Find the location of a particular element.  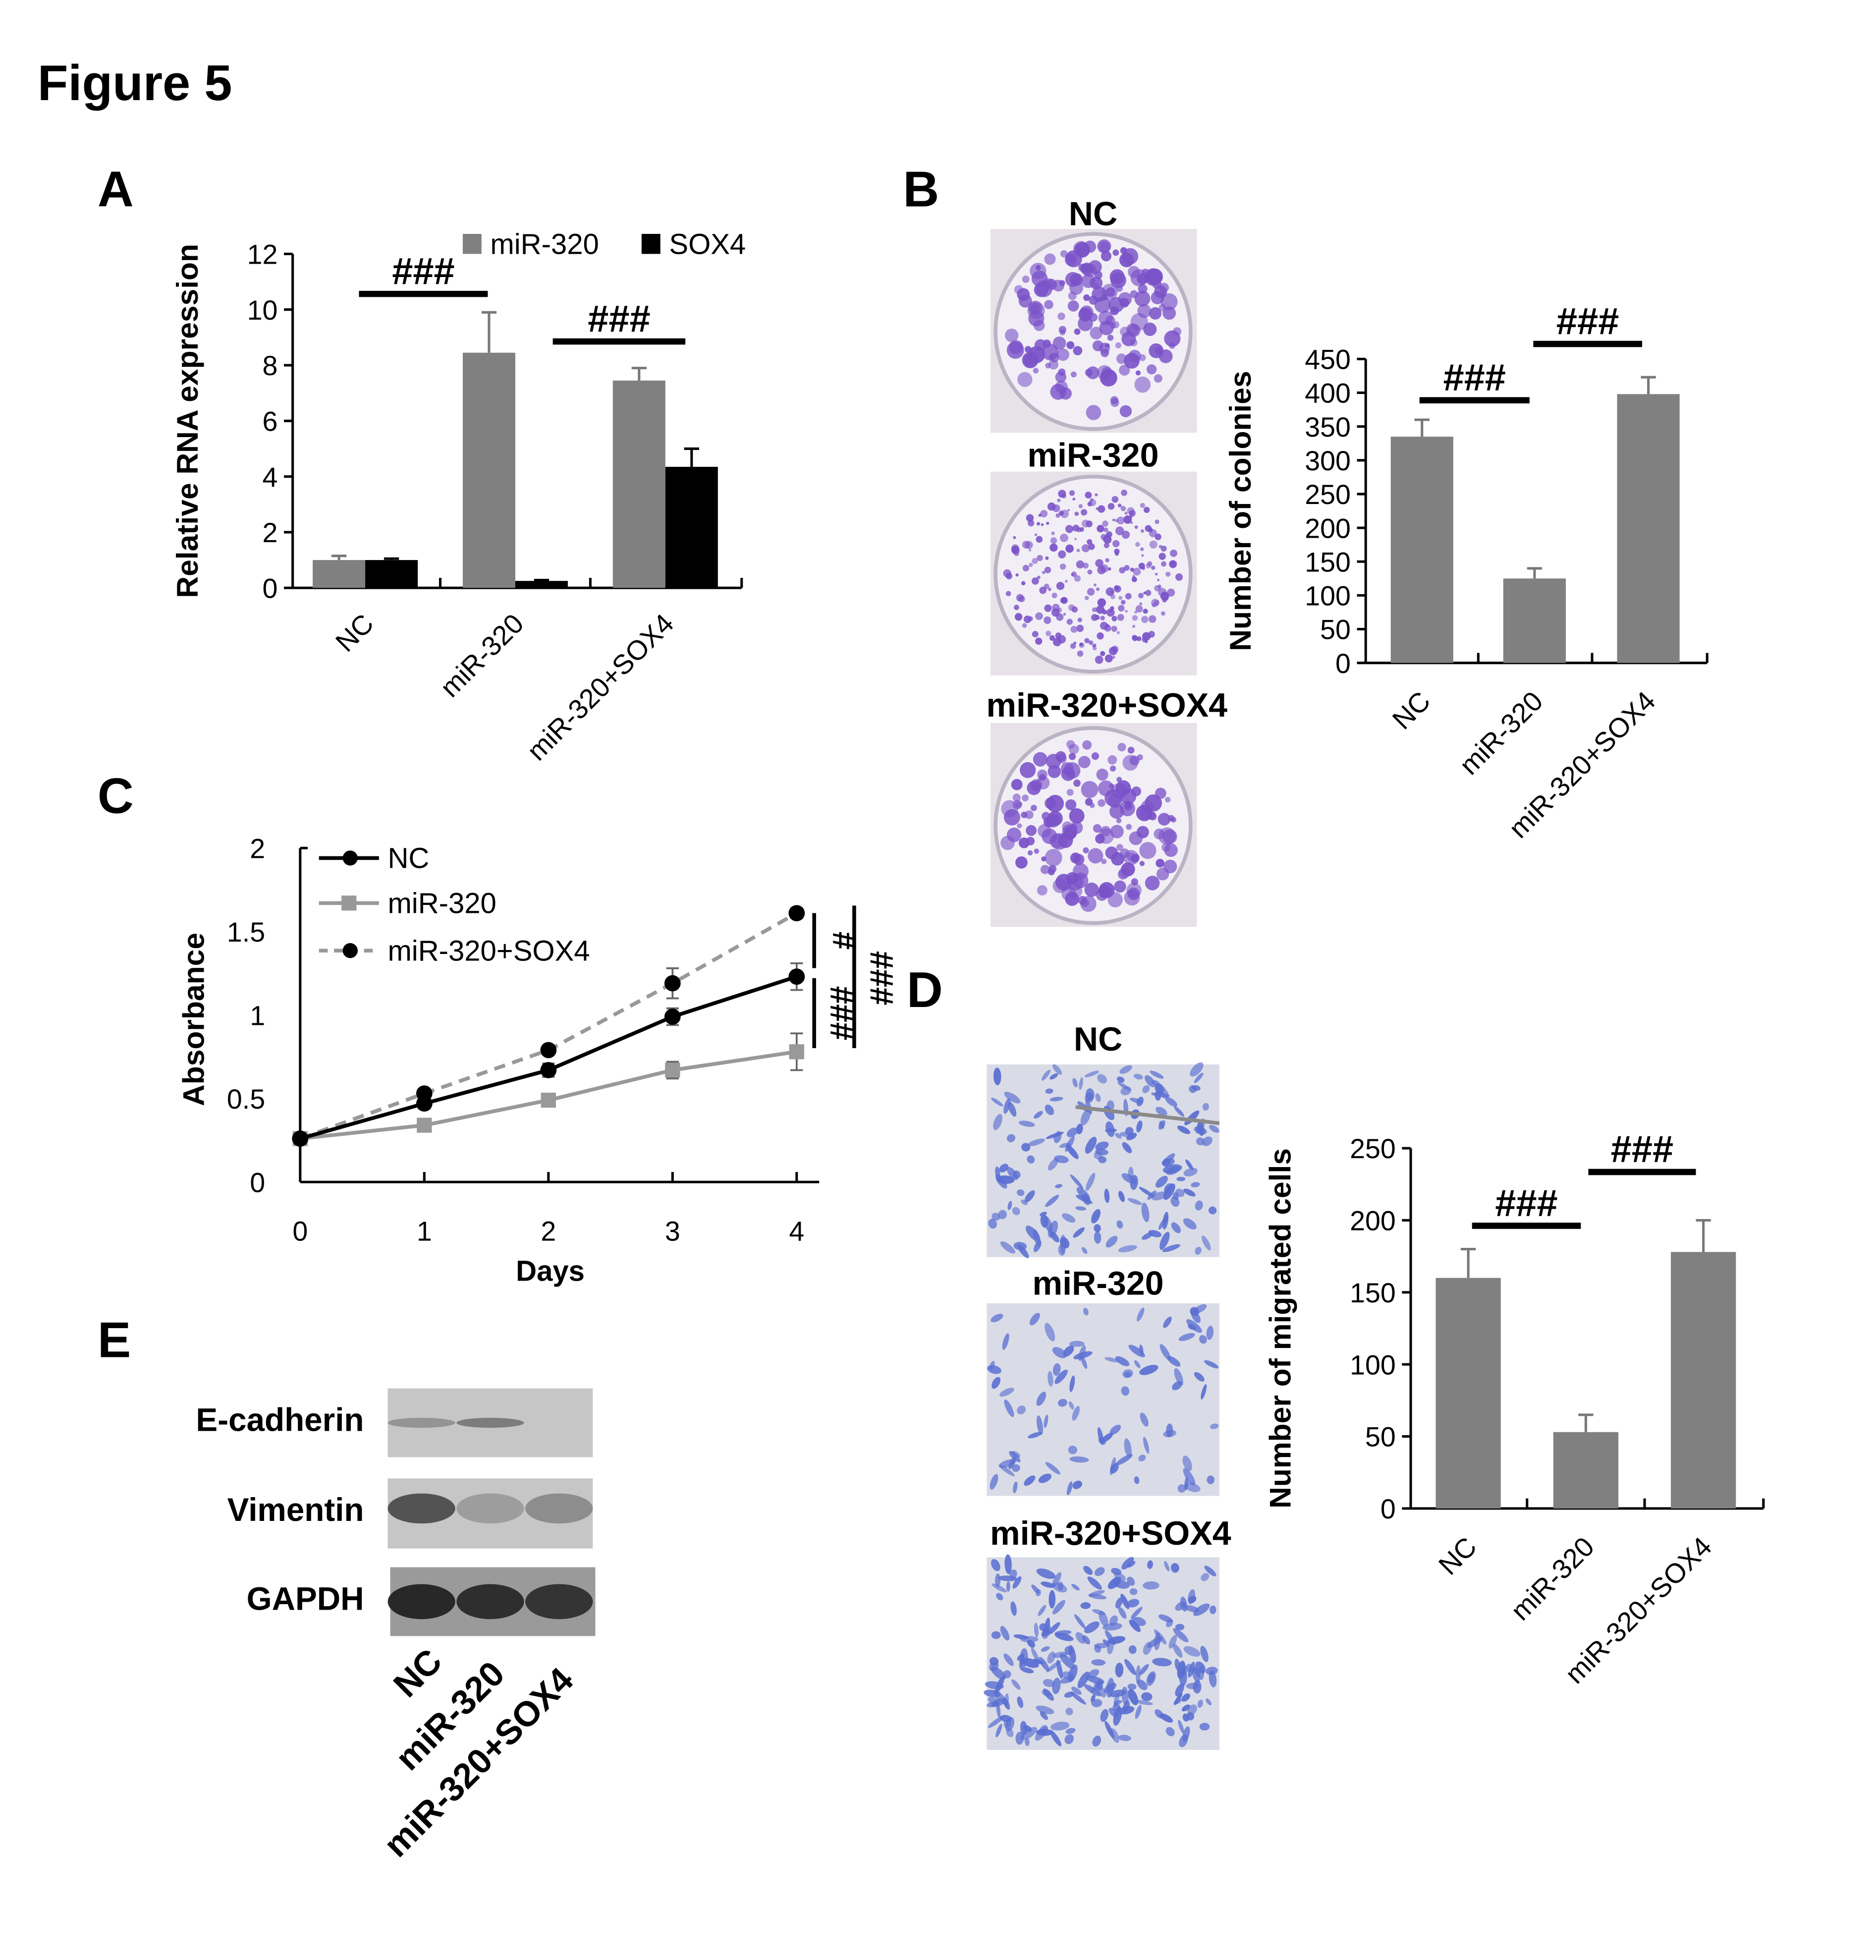

y-axis-label: Number of migrated cells is located at coordinates (1280, 1328).